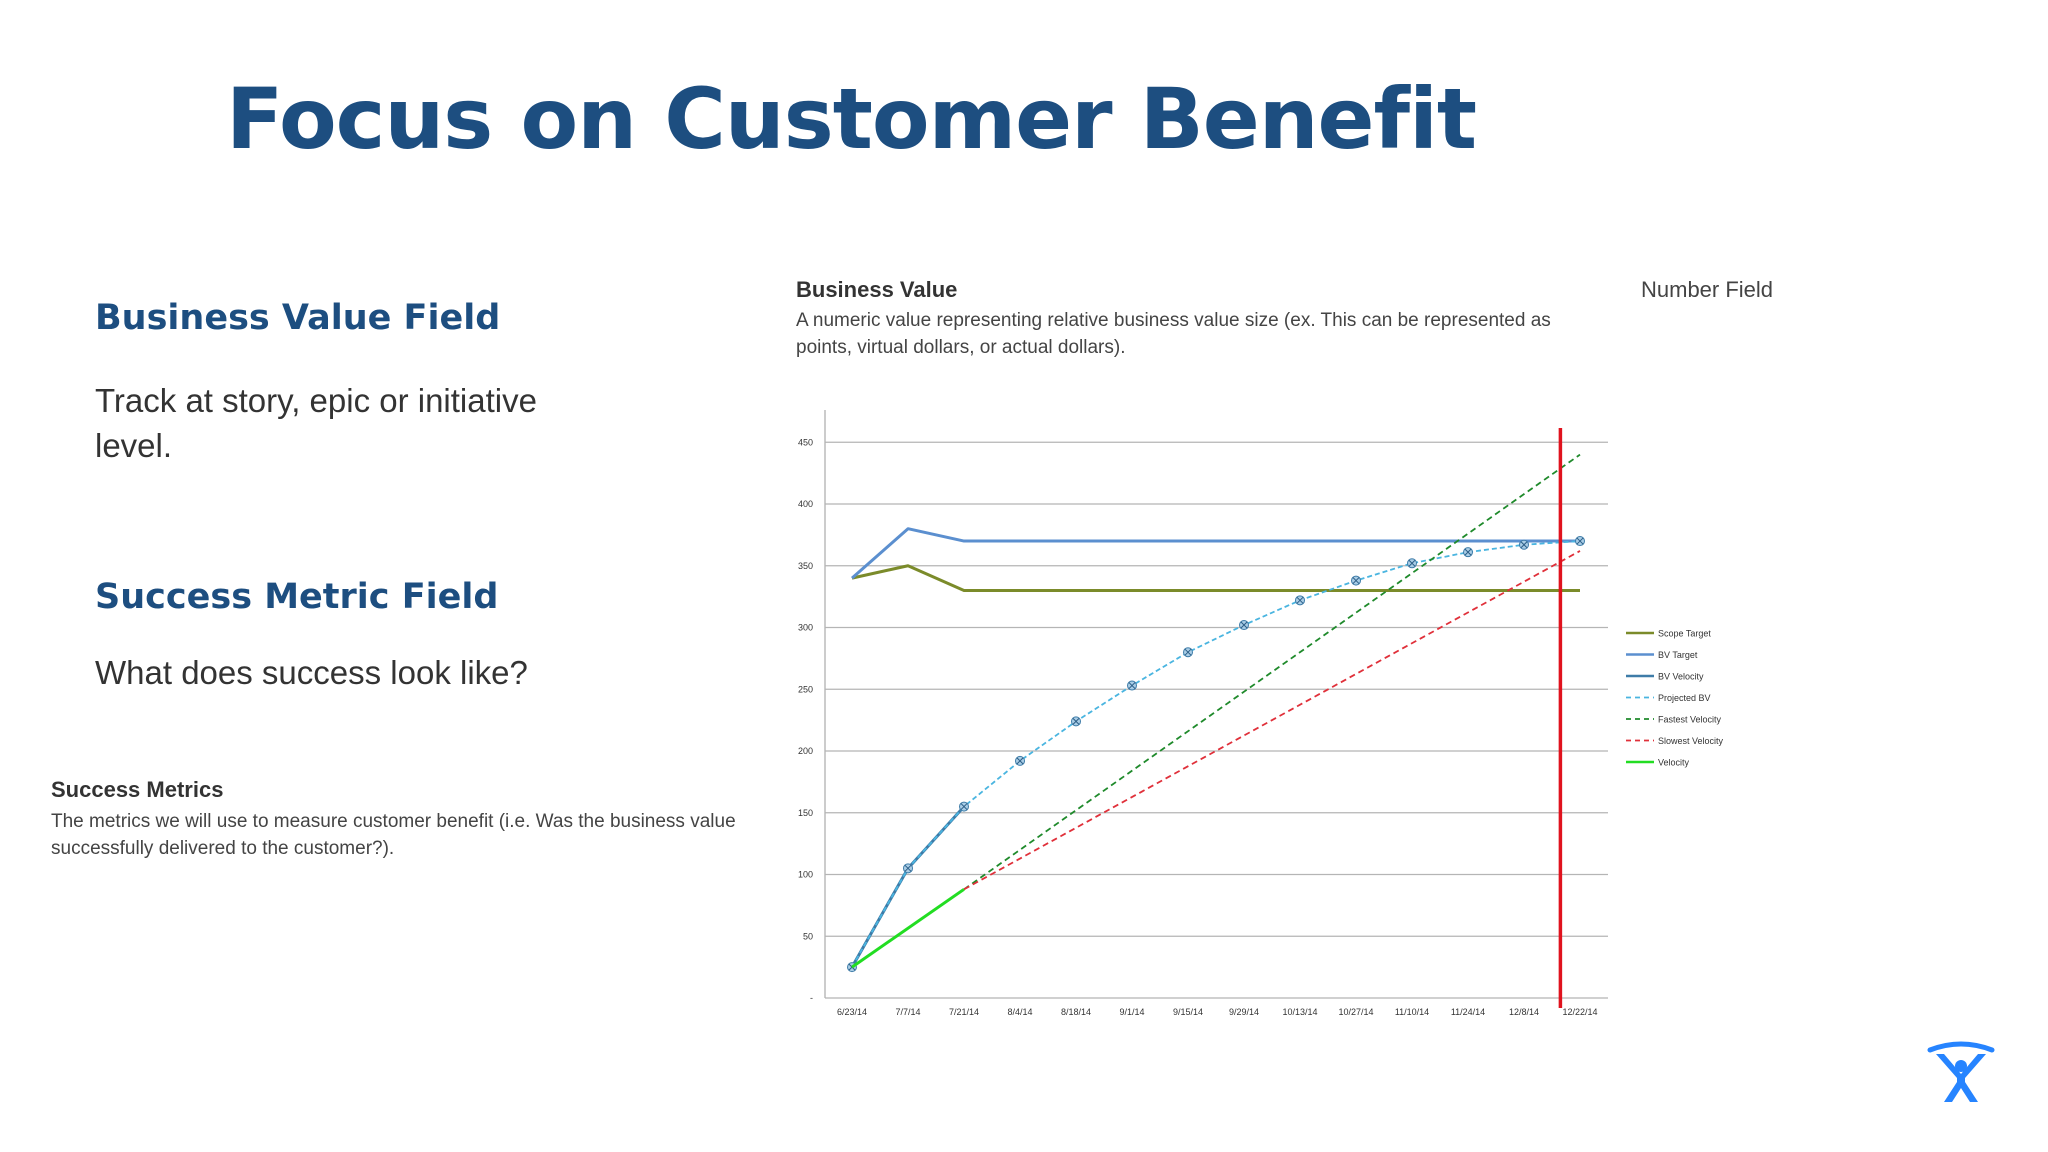  What do you see at coordinates (1412, 1012) in the screenshot?
I see `x-tick-label: 11/10/14` at bounding box center [1412, 1012].